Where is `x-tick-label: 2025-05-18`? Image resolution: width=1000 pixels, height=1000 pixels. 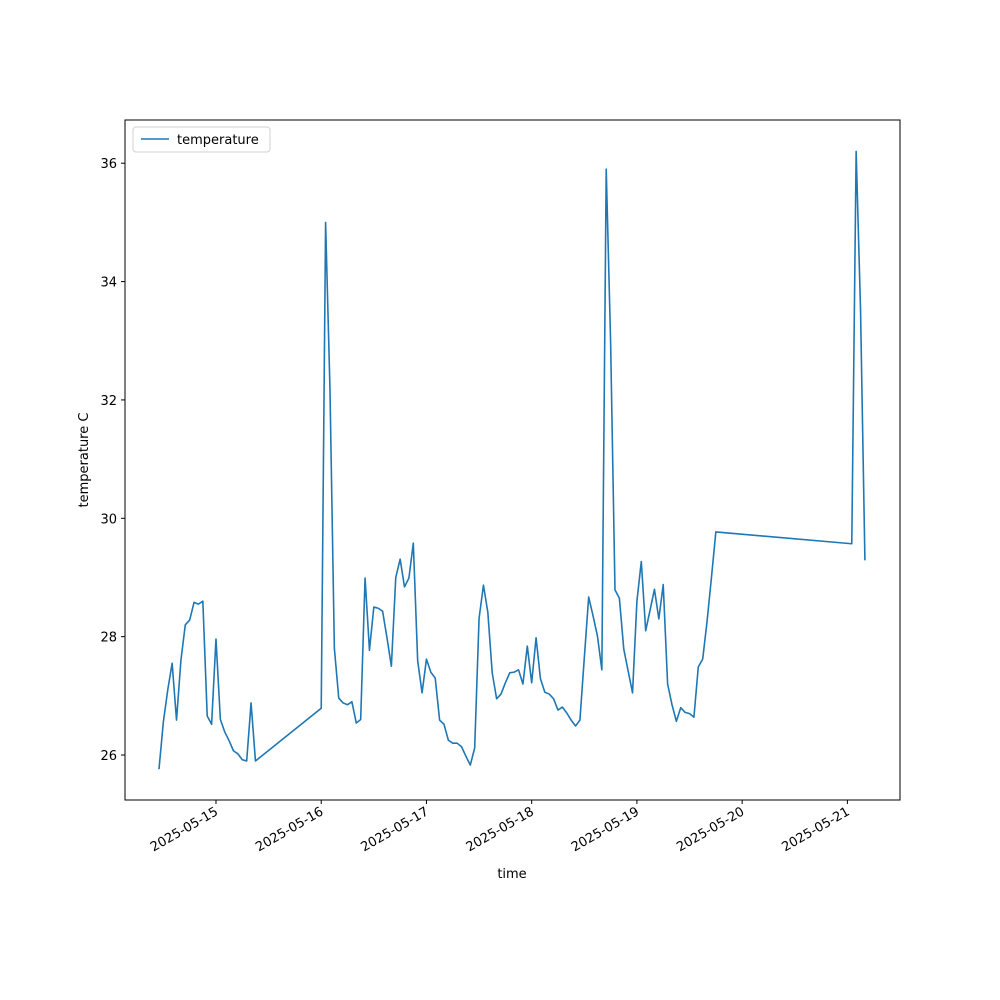
x-tick-label: 2025-05-18 is located at coordinates (500, 829).